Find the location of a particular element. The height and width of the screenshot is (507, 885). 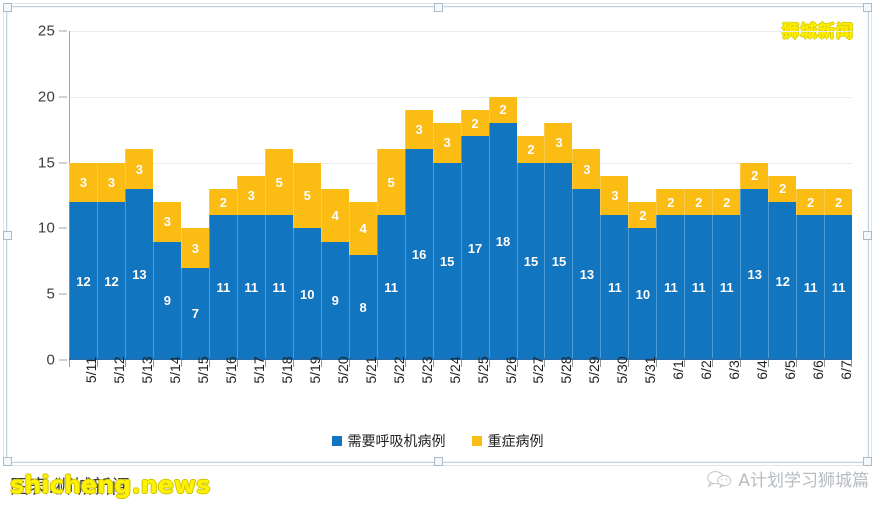

watermark-top-right: 狮城新闻 is located at coordinates (818, 32).